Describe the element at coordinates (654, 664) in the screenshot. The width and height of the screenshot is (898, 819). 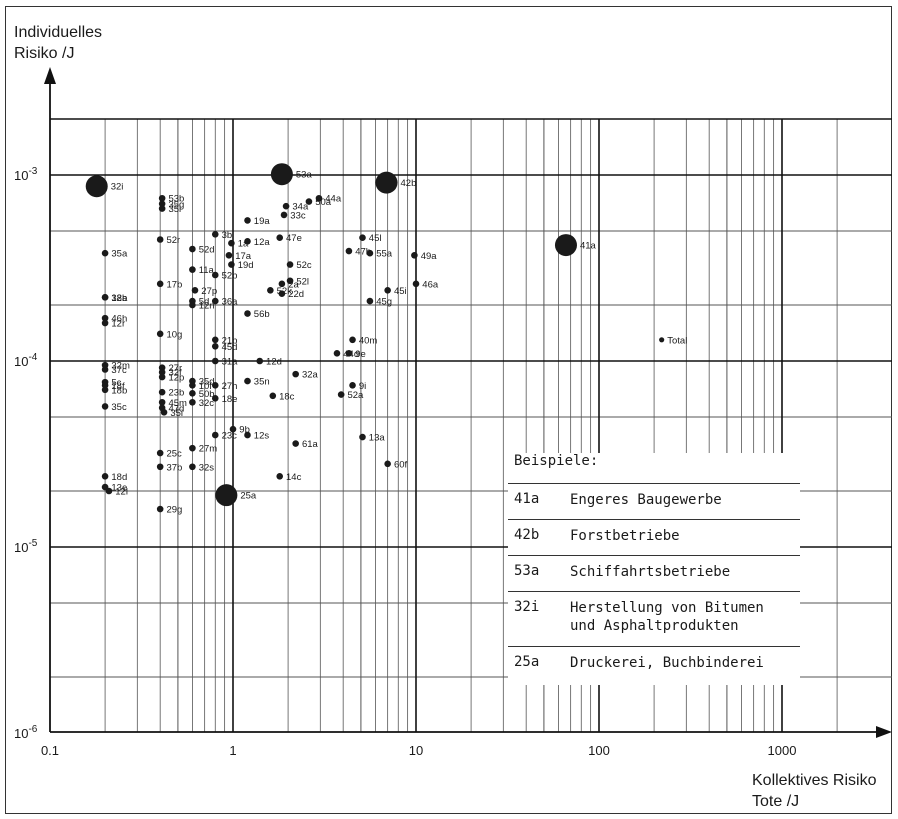
I see `legend-entry-25a: 25a Druckerei, Buchbinderei` at that location.